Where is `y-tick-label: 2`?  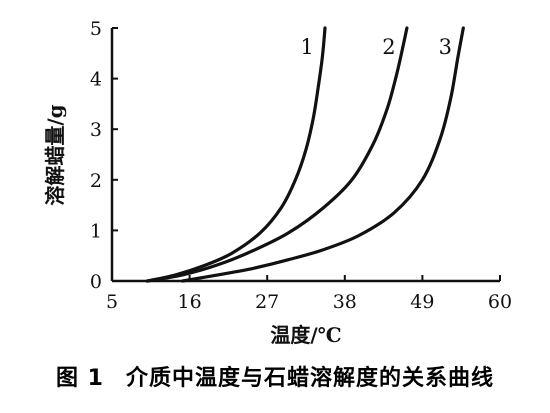
y-tick-label: 2 is located at coordinates (96, 181).